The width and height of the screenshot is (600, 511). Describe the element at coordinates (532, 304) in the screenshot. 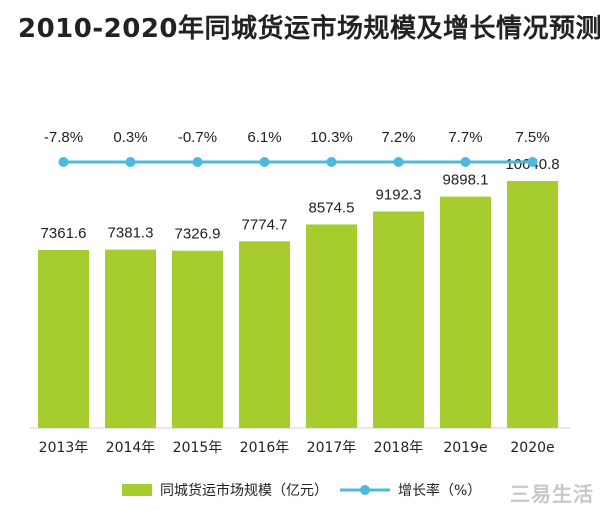

I see `bar-2020e` at that location.